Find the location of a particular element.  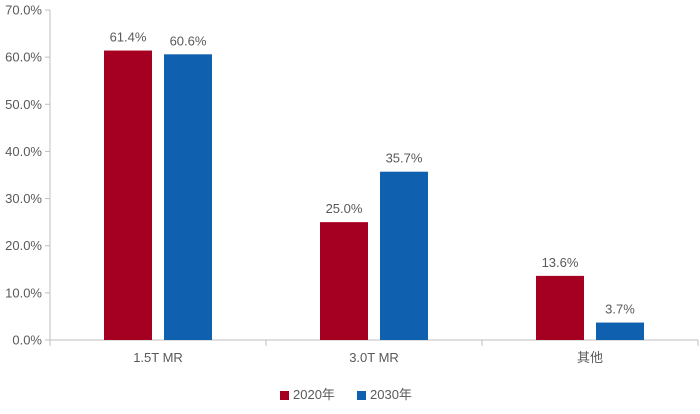

y-tick-label: 20.0% is located at coordinates (23, 245).